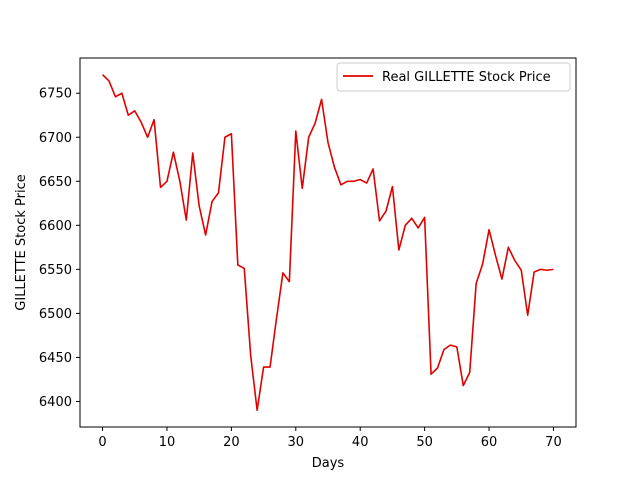 This screenshot has height=480, width=640. Describe the element at coordinates (102, 442) in the screenshot. I see `x-tick-label: 0` at that location.